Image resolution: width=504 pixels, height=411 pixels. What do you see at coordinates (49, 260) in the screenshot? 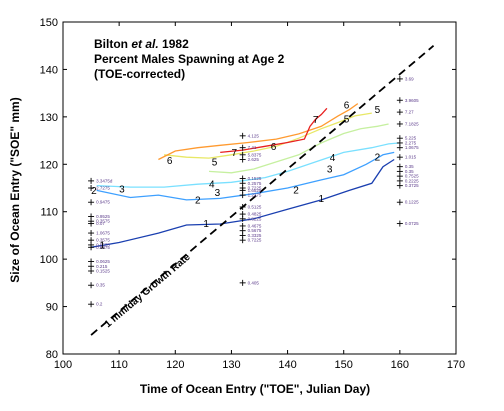
I see `y-tick-label: 100` at bounding box center [49, 260].